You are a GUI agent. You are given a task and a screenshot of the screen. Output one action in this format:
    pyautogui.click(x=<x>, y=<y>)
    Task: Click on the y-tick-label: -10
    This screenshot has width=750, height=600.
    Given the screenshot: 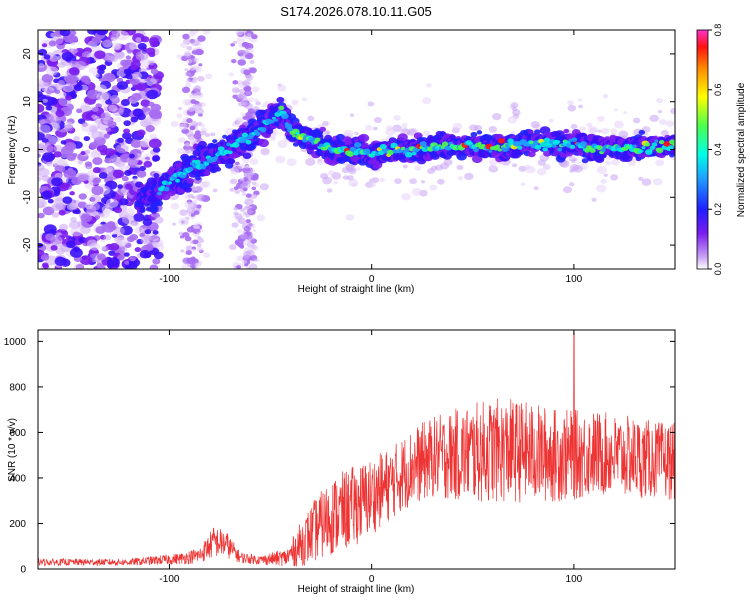 What is the action you would take?
    pyautogui.click(x=27, y=197)
    